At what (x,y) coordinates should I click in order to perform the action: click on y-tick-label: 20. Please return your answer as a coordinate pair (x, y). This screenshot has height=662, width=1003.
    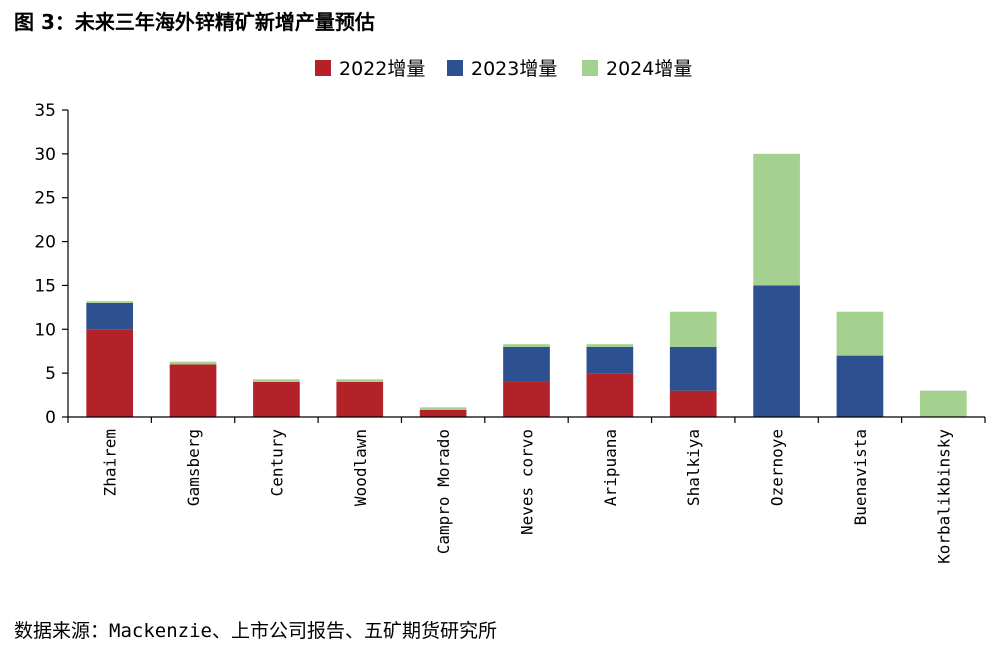
    Looking at the image, I should click on (45, 243).